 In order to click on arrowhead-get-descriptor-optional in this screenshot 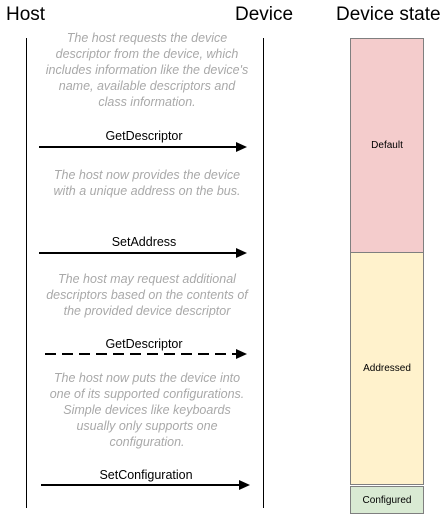, I will do `click(241, 354)`.